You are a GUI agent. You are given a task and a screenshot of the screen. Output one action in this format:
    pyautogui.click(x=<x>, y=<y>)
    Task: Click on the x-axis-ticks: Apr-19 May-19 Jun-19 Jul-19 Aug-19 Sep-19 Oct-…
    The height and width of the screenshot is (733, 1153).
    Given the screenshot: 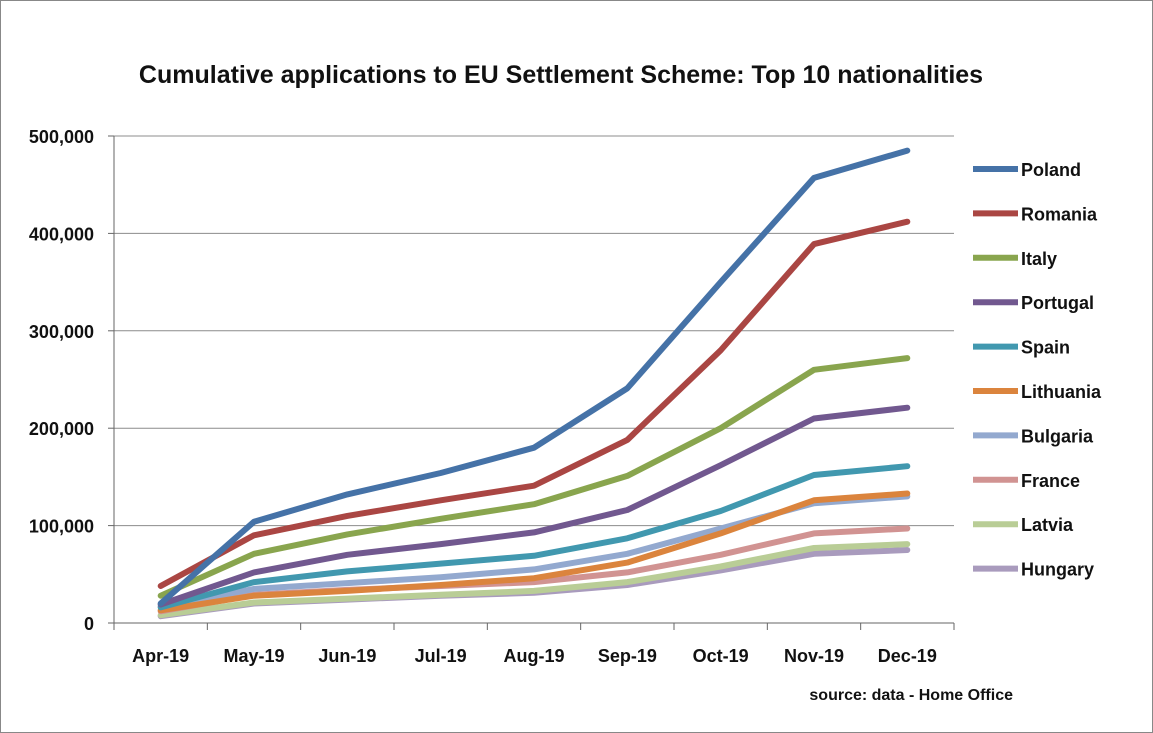 What is the action you would take?
    pyautogui.click(x=534, y=644)
    